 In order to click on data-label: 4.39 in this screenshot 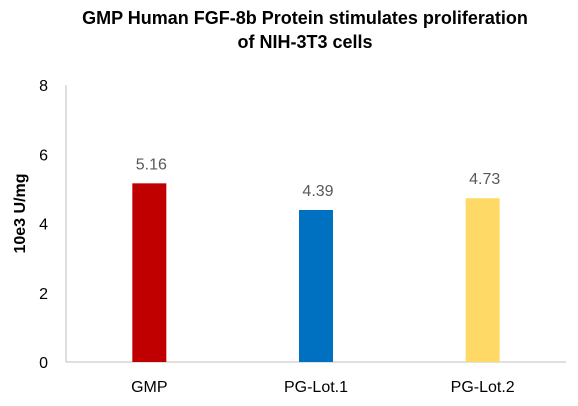, I will do `click(317, 191)`.